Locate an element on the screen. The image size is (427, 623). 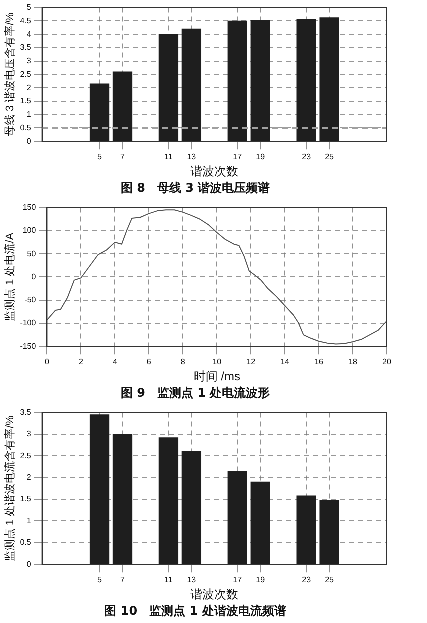
y-tick-label: 150 is located at coordinates (29, 207).